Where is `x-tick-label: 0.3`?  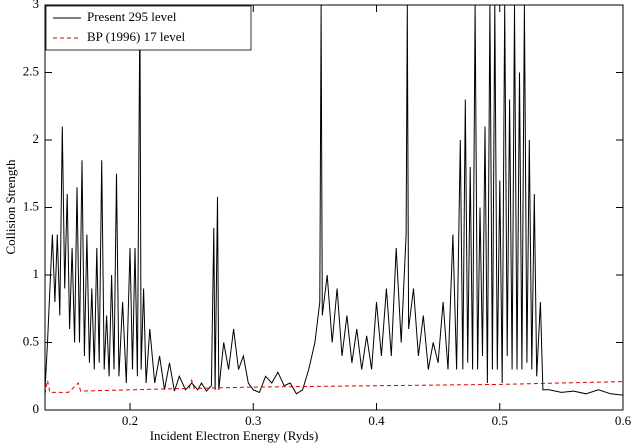 x-tick-label: 0.3 is located at coordinates (253, 420).